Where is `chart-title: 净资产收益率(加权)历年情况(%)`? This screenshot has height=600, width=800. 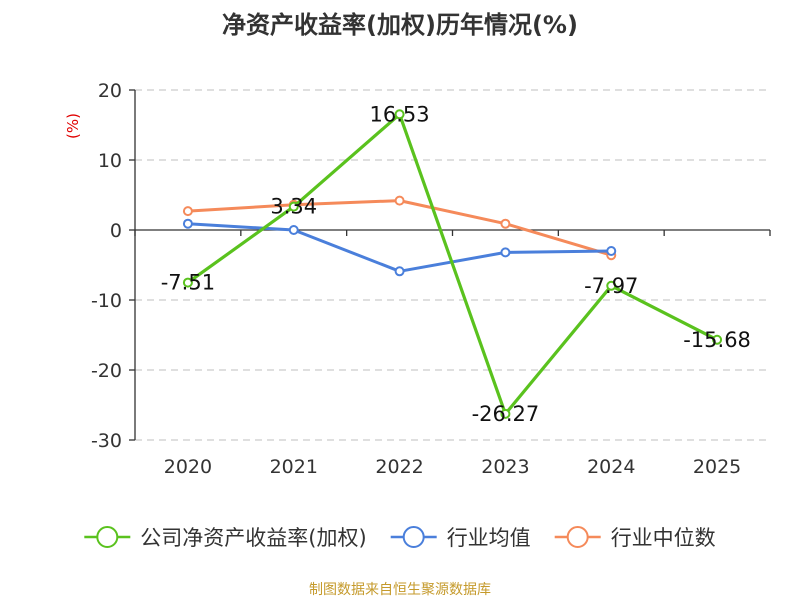 chart-title: 净资产收益率(加权)历年情况(%) is located at coordinates (400, 25).